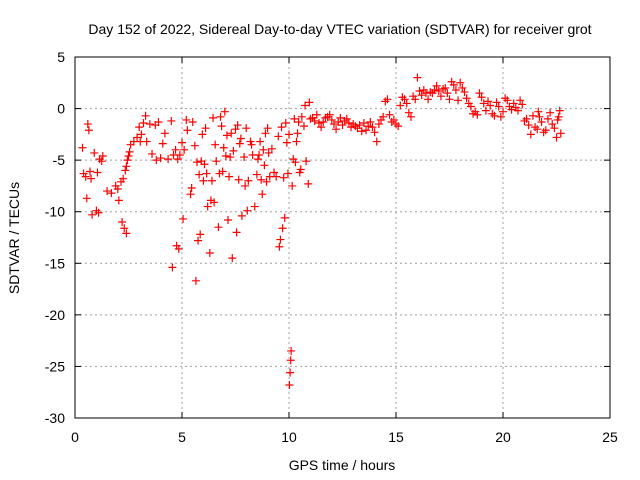  What do you see at coordinates (75, 437) in the screenshot?
I see `x-tick-label: 0` at bounding box center [75, 437].